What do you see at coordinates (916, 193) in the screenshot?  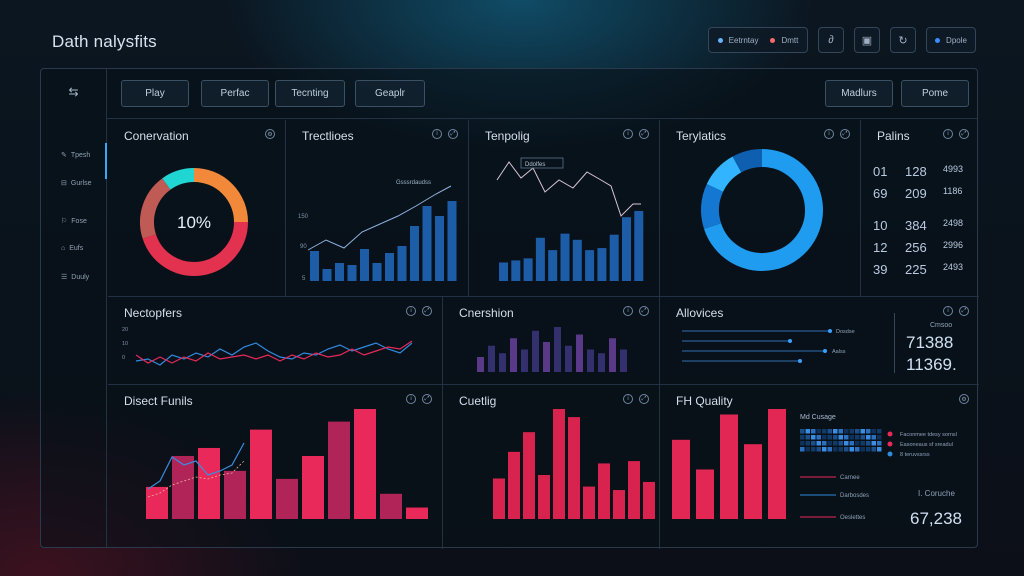 I see `cell: 209` at bounding box center [916, 193].